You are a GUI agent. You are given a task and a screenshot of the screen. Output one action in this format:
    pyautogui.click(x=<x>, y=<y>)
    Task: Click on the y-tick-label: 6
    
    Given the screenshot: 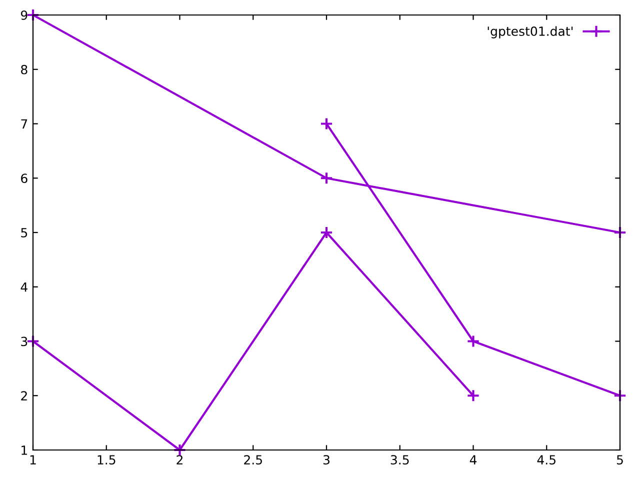 What is the action you would take?
    pyautogui.click(x=24, y=179)
    